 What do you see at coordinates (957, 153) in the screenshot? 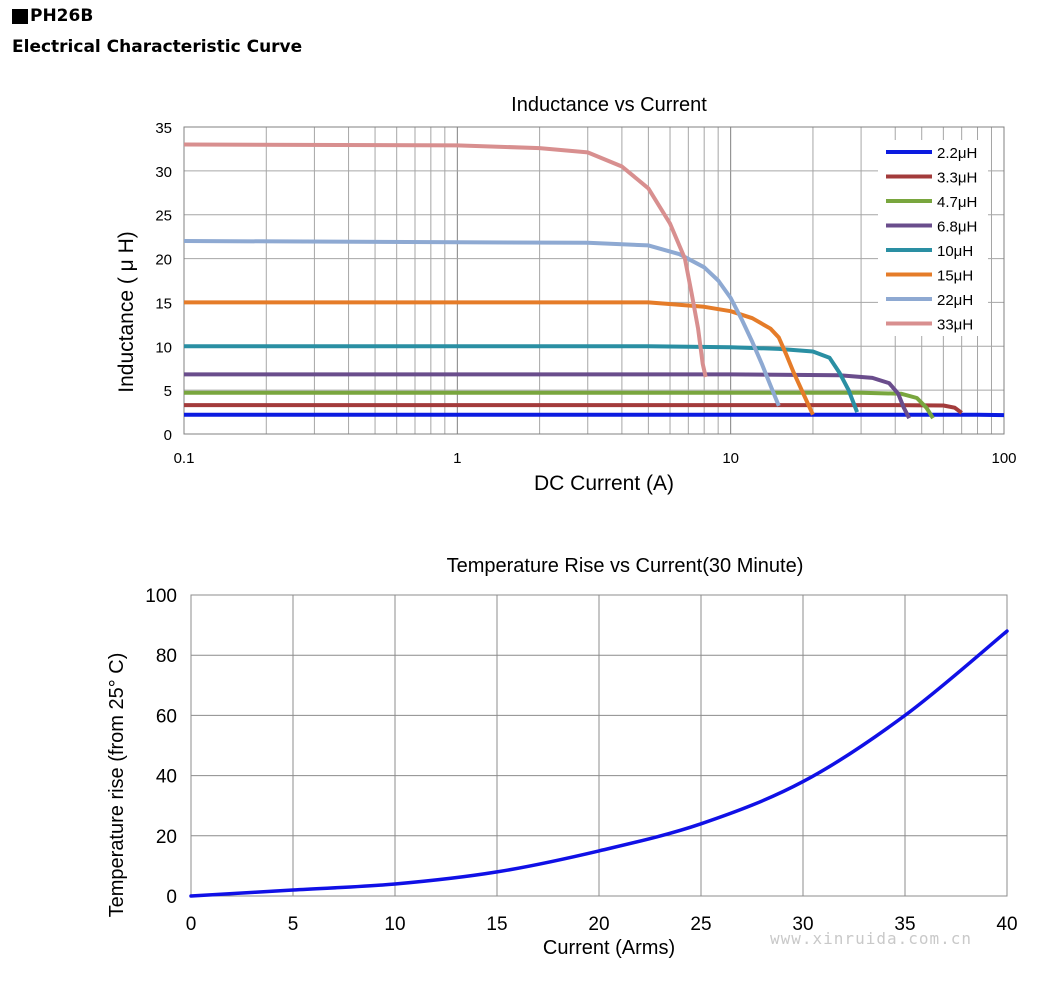
I see `legend-entry-label: 2.2μH` at bounding box center [957, 153].